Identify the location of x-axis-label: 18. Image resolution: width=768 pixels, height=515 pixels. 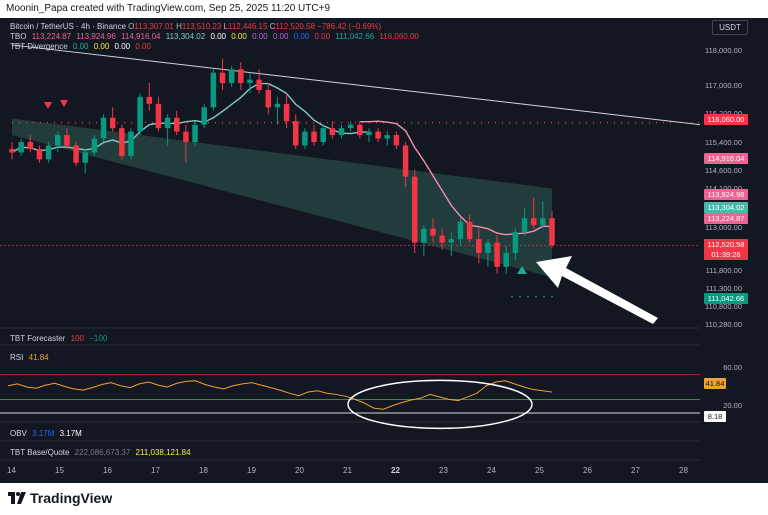
(203, 470).